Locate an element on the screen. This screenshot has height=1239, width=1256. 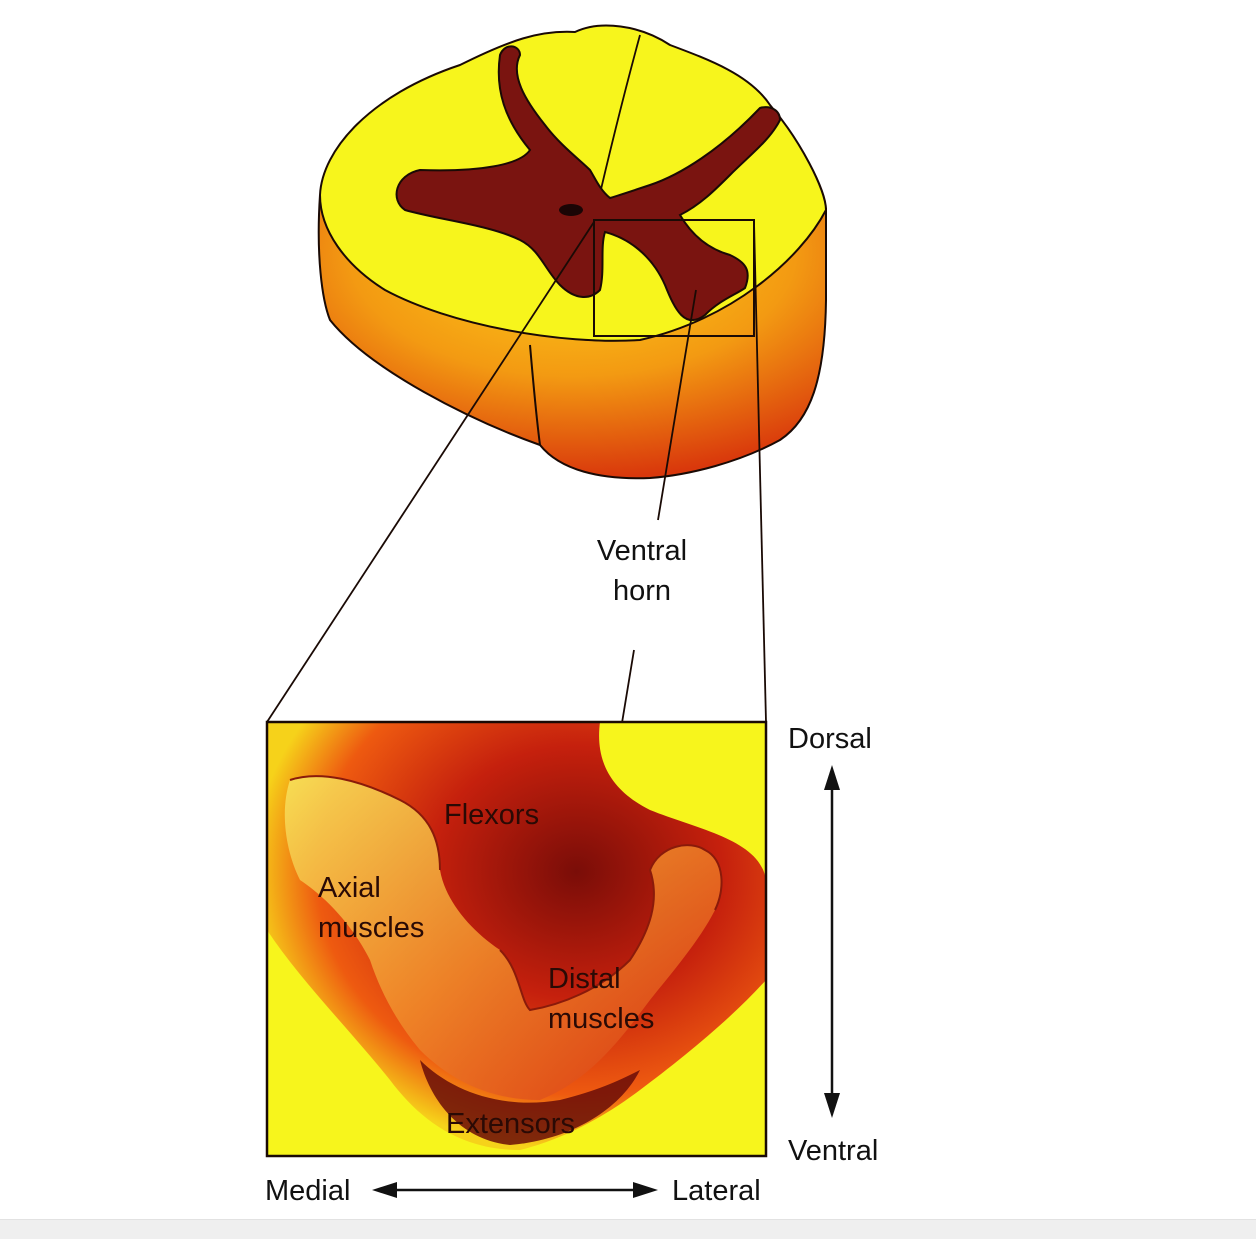
label-ventral: Ventral is located at coordinates (833, 1151).